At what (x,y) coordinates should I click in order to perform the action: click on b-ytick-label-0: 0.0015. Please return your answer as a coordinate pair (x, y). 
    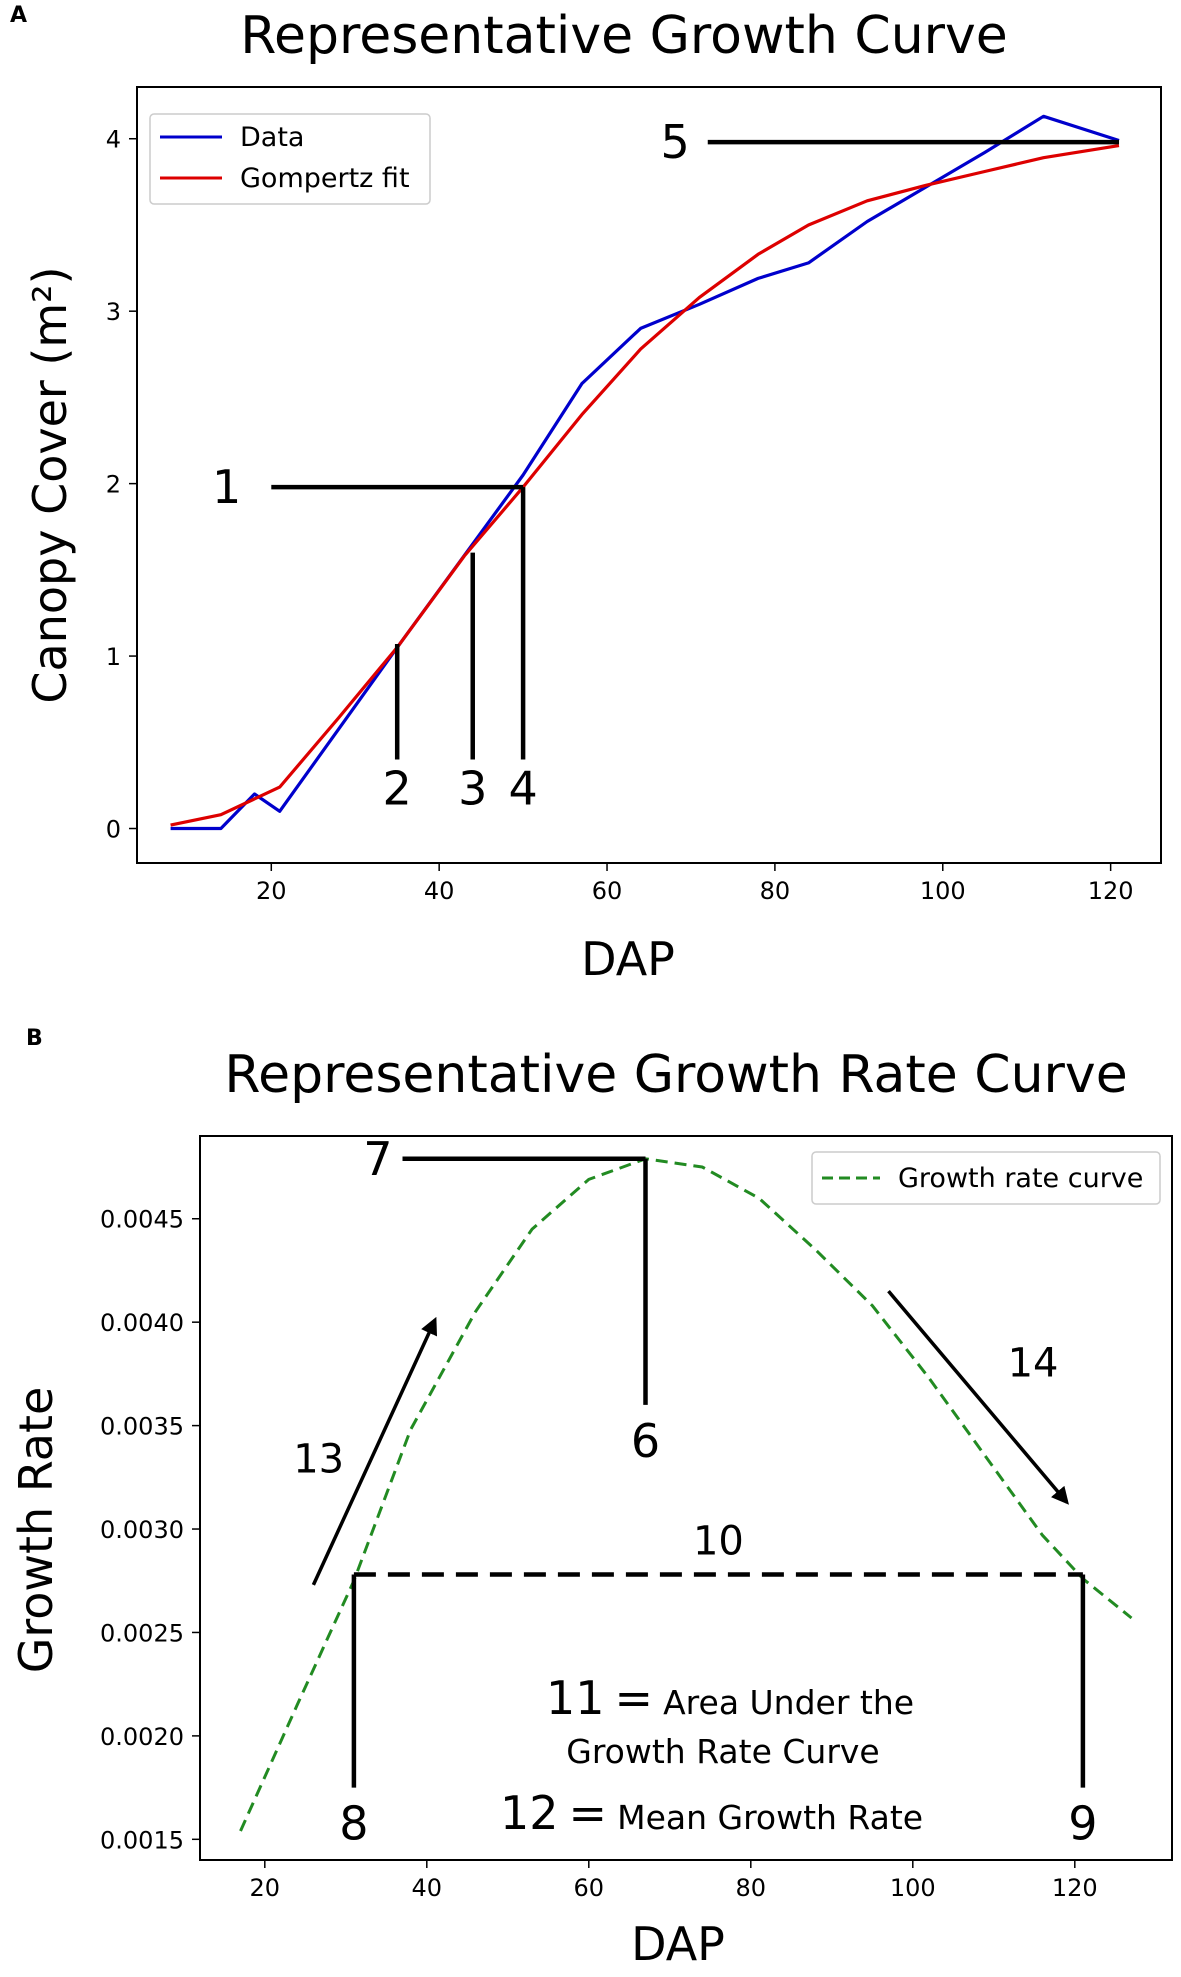
    Looking at the image, I should click on (142, 1840).